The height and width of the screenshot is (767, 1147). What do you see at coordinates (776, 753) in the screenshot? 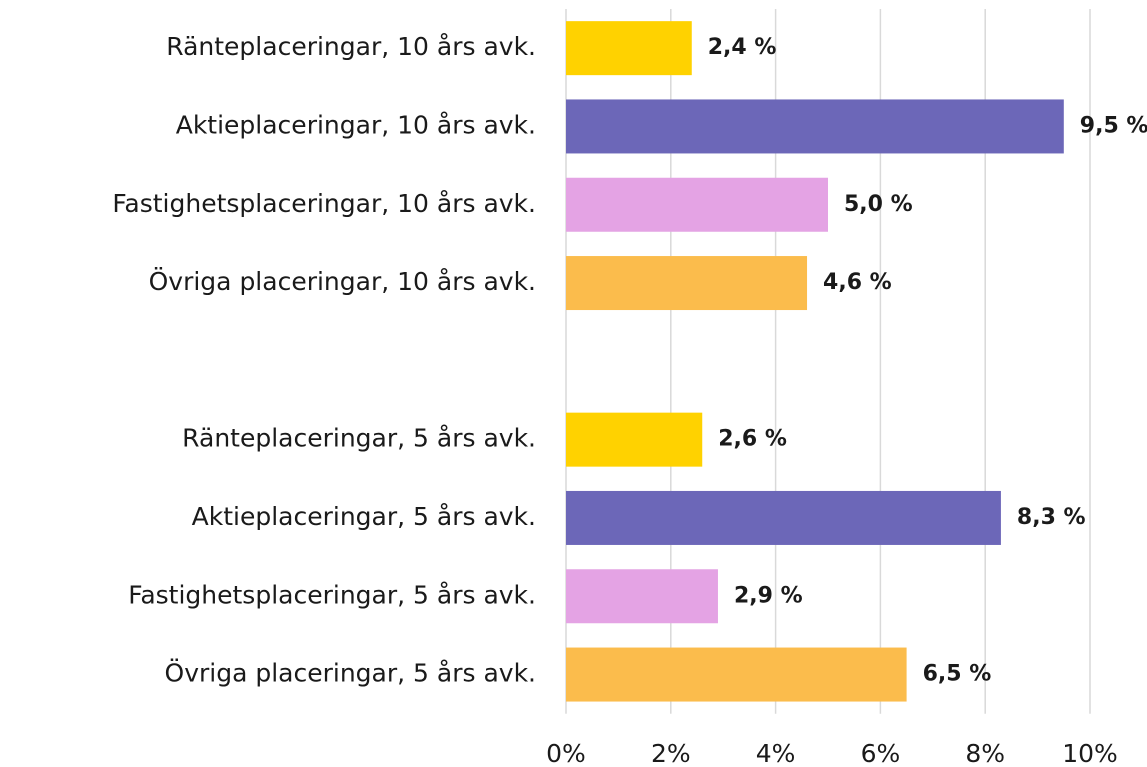
I see `x-tick-label: 4%` at bounding box center [776, 753].